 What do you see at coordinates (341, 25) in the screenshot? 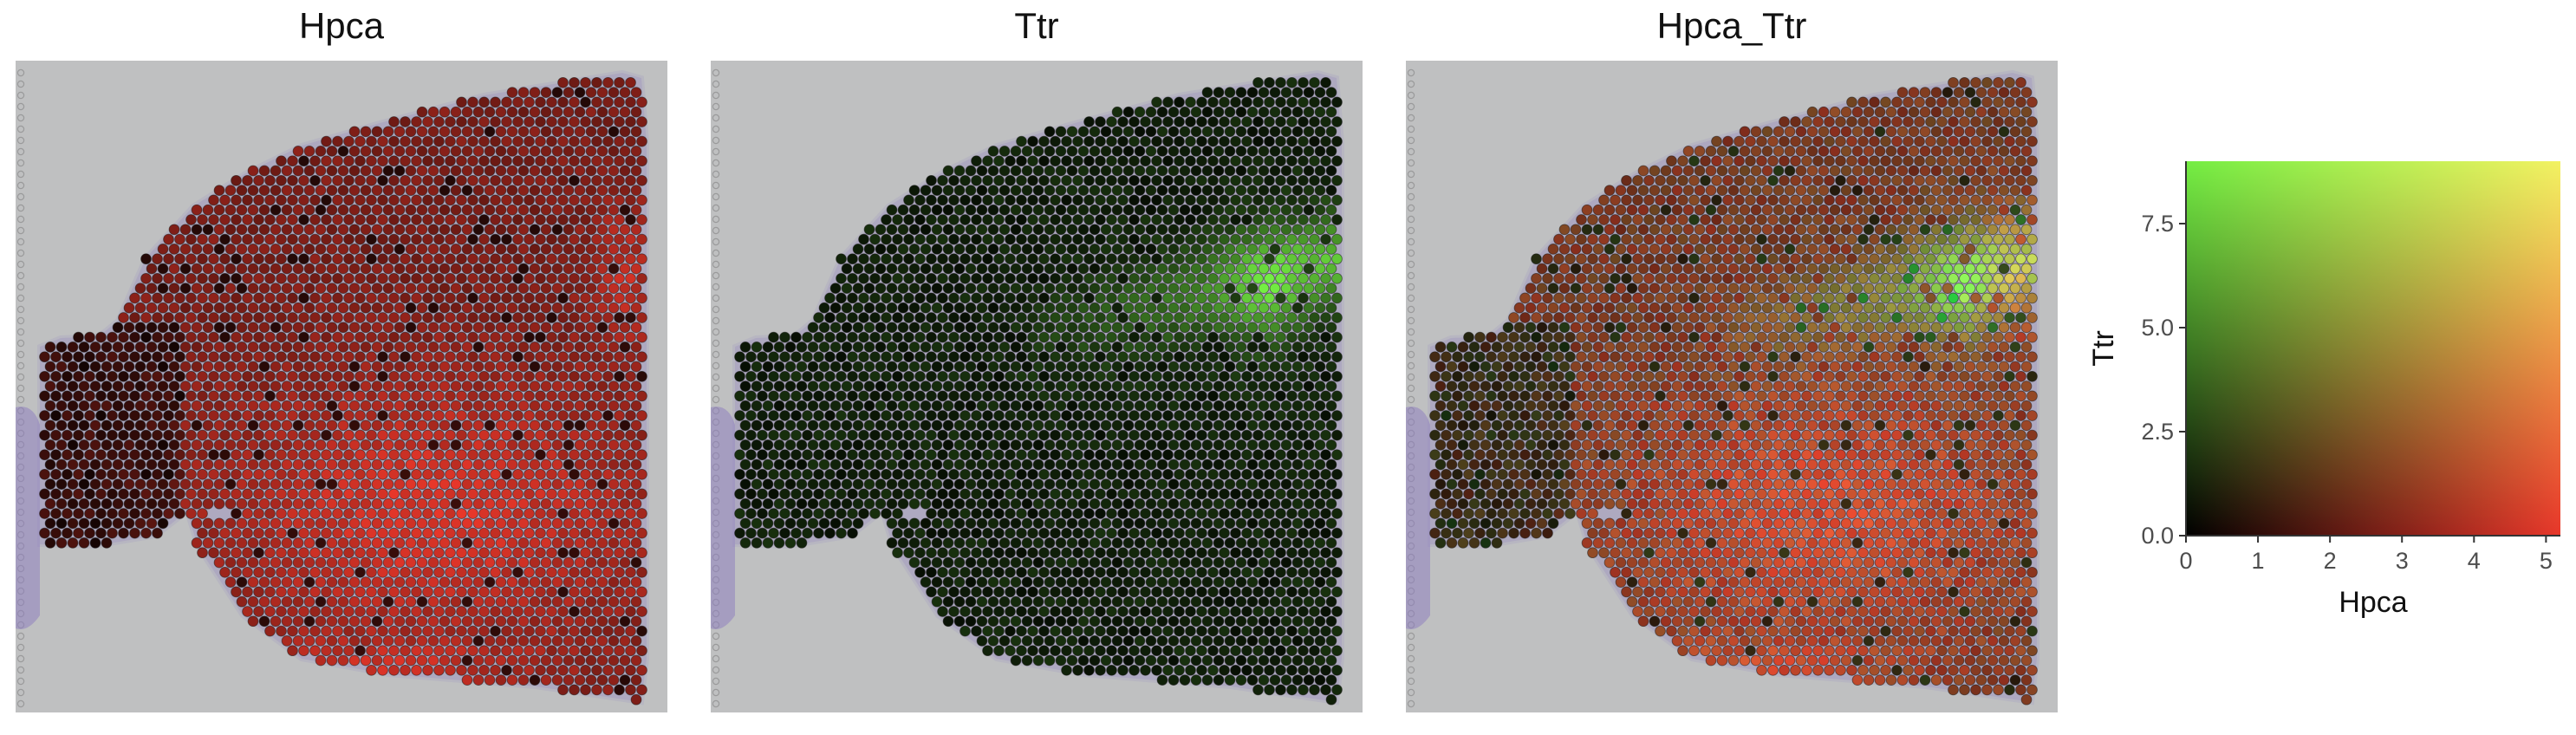
I see `panel-title-hpca: Hpca` at bounding box center [341, 25].